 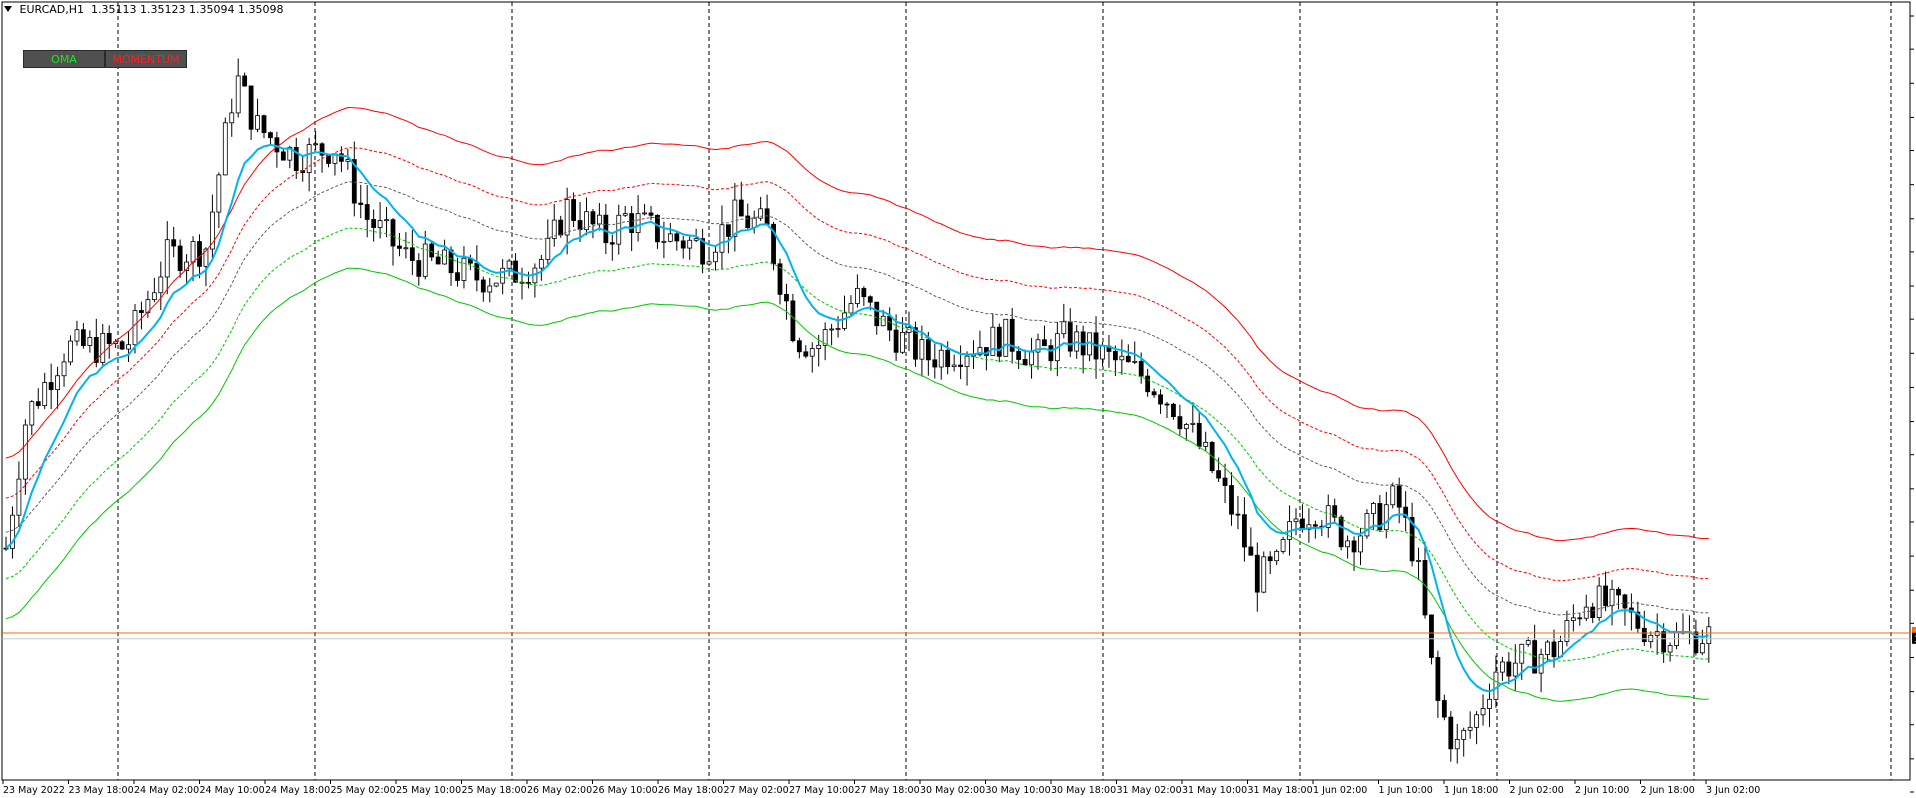 I want to click on momentum-button: MOMENTUM, so click(x=146, y=59).